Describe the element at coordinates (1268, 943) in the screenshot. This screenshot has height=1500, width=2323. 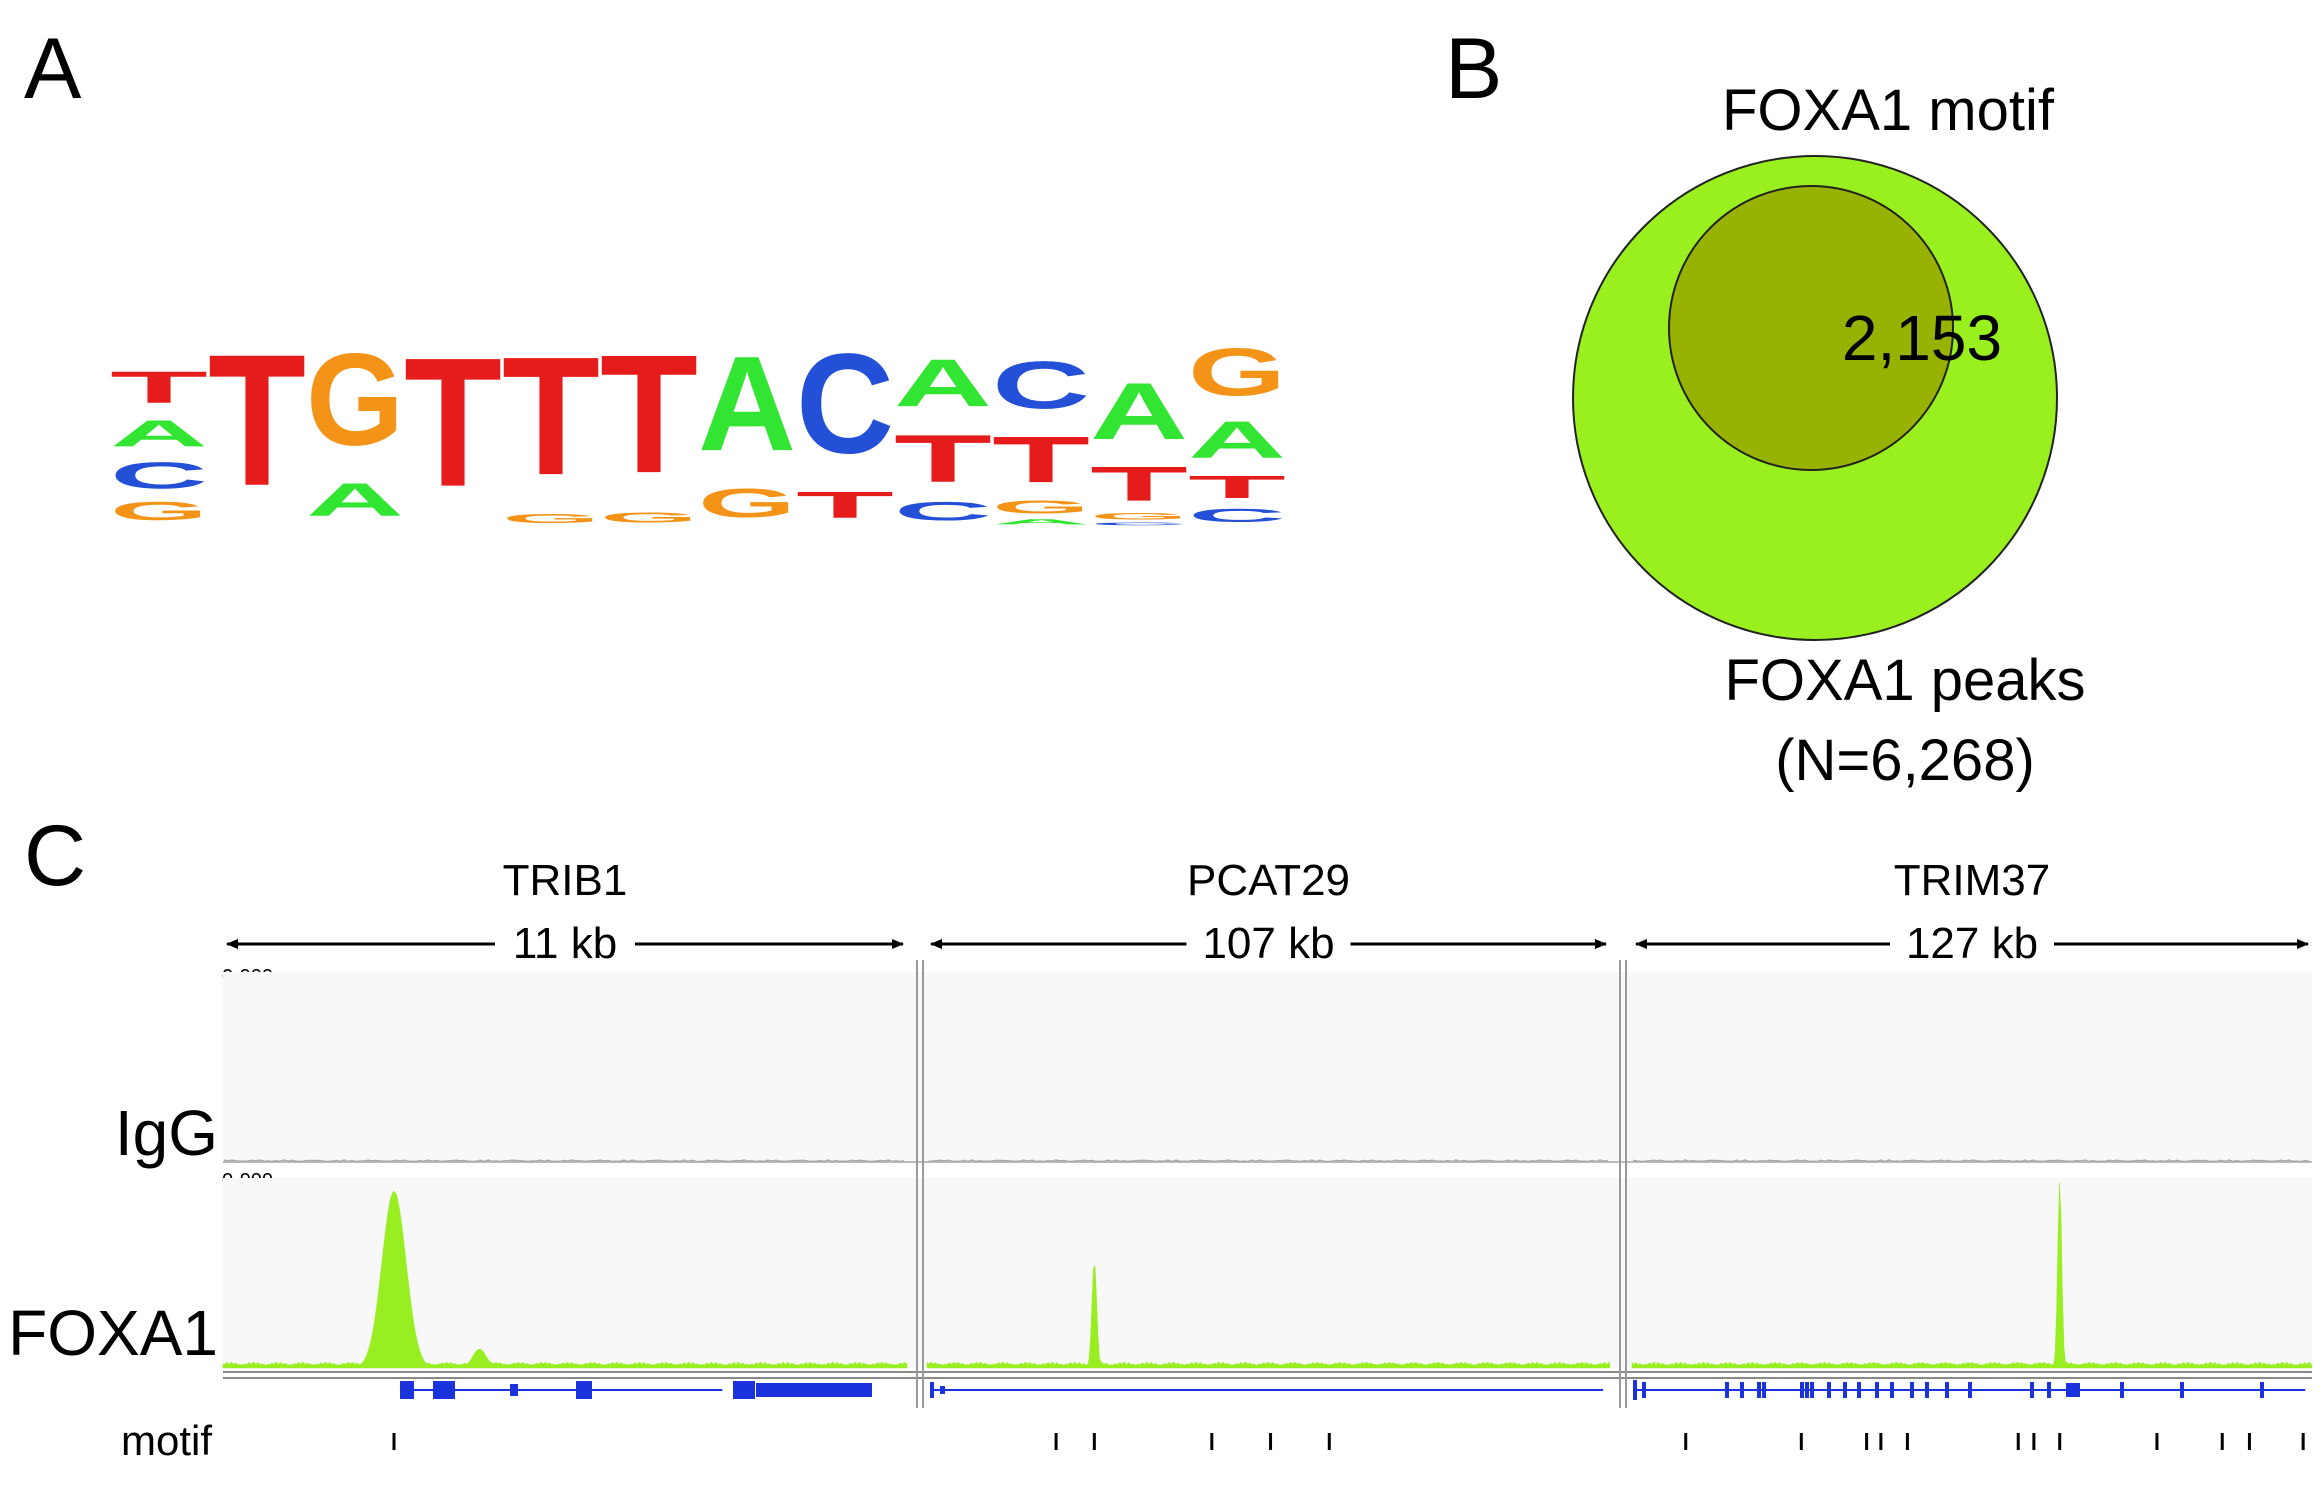
I see `region-length-label: 107 kb` at that location.